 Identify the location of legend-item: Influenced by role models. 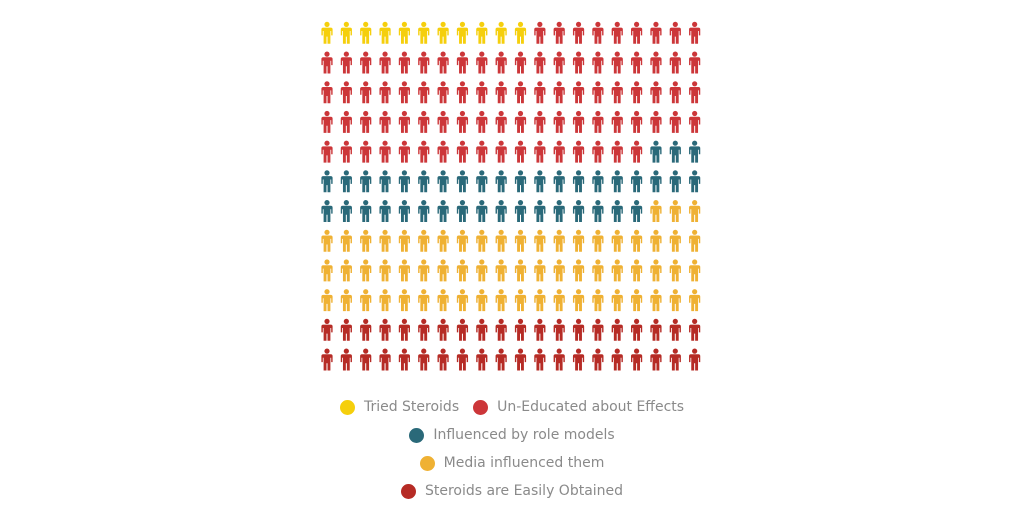
(512, 435).